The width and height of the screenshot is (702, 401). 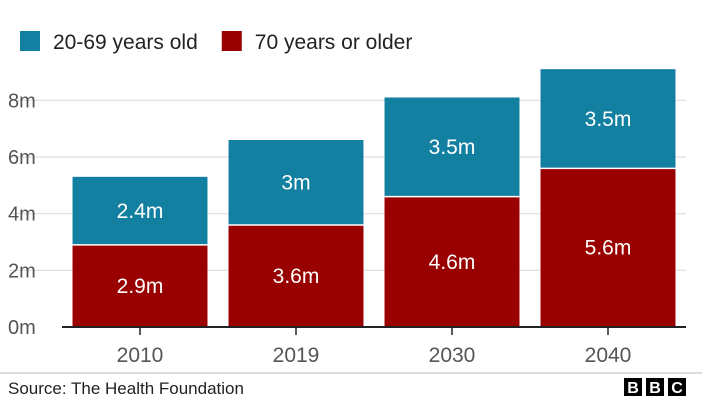 I want to click on y-tick-label: 6m, so click(x=22, y=158).